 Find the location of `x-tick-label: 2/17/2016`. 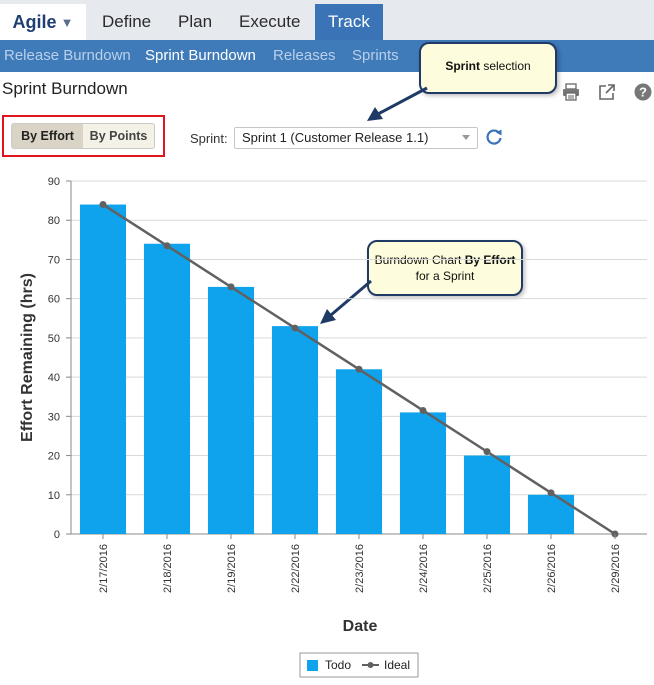

x-tick-label: 2/17/2016 is located at coordinates (104, 568).